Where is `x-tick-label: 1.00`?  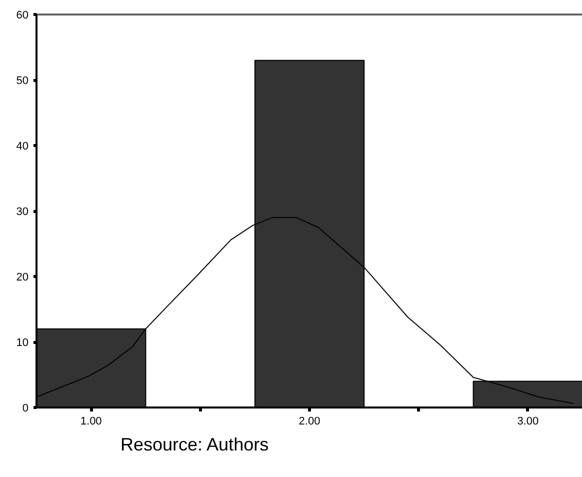 x-tick-label: 1.00 is located at coordinates (91, 422).